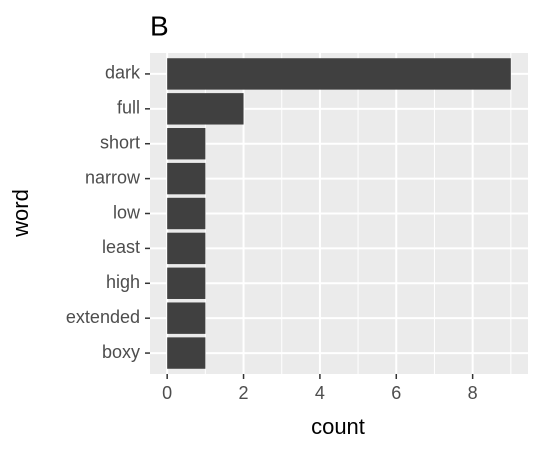  What do you see at coordinates (123, 282) in the screenshot?
I see `y-tick-label: high` at bounding box center [123, 282].